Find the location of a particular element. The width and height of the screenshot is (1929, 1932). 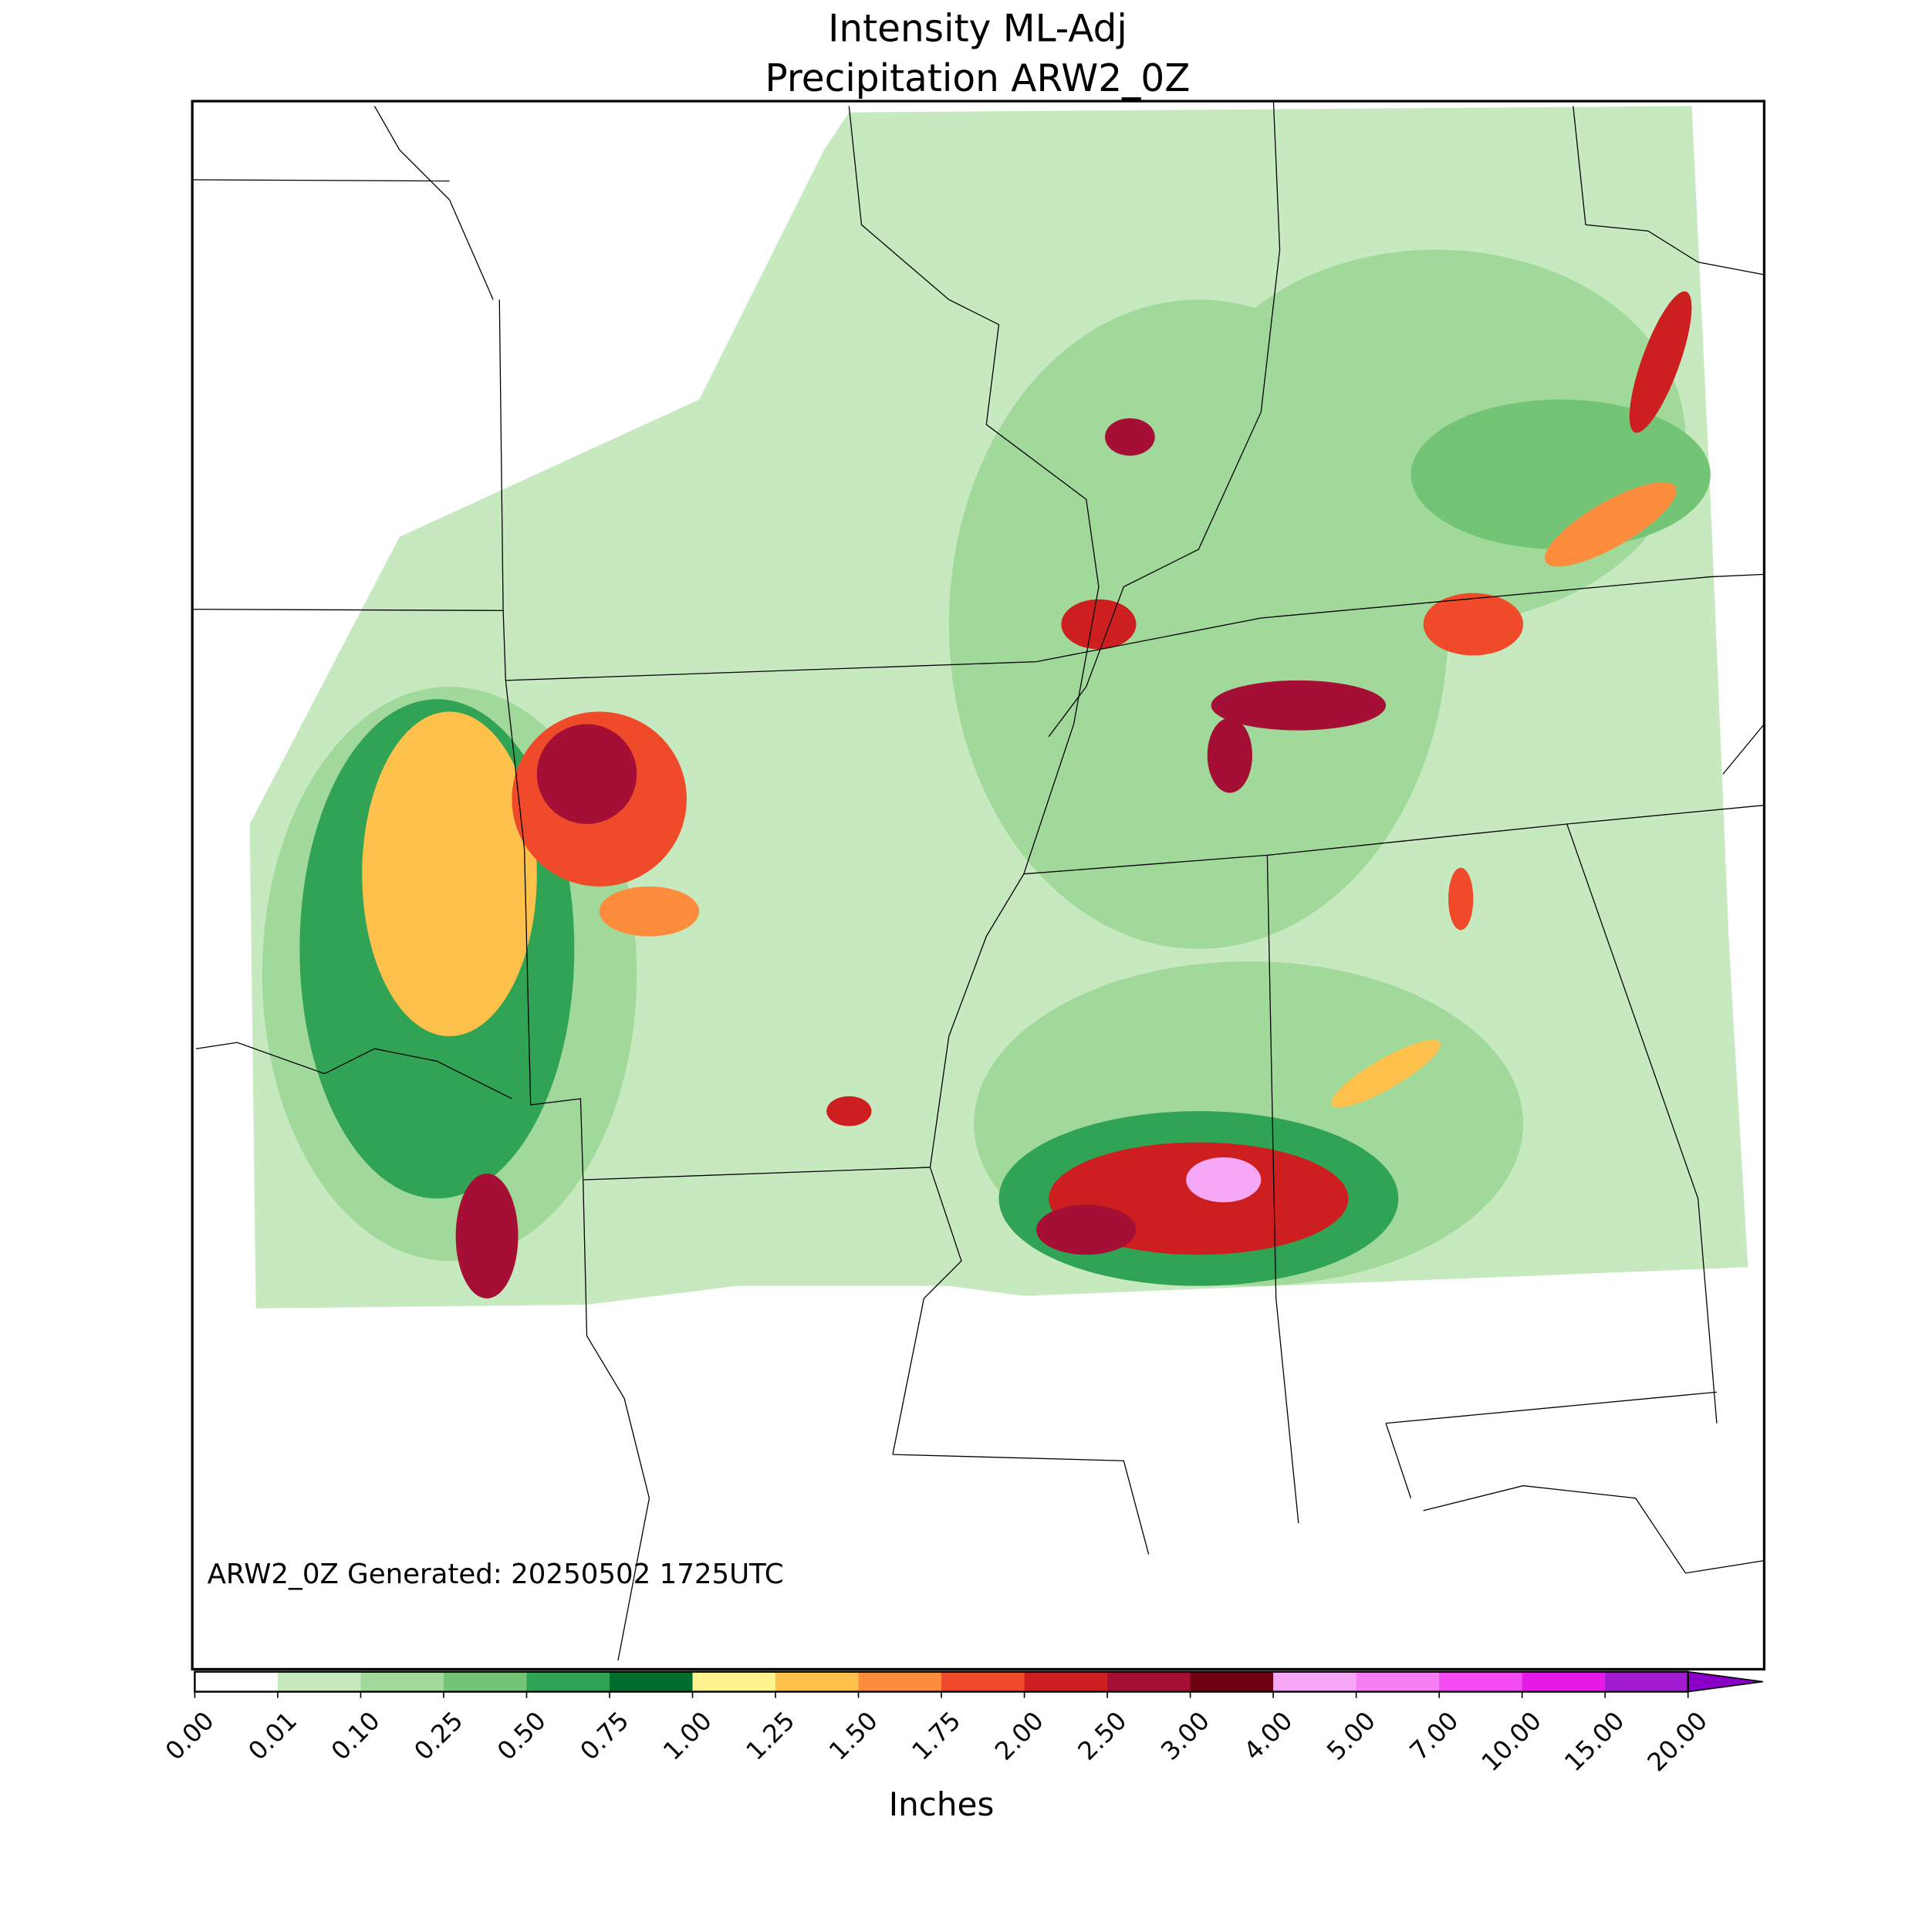

annotation: ARW2_0Z Generated: 20250502 1725UTC is located at coordinates (496, 1574).